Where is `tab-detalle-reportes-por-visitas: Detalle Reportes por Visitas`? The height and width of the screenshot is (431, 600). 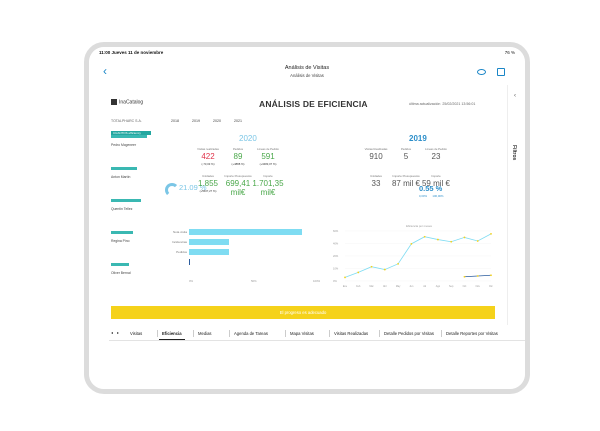 tab-detalle-reportes-por-visitas: Detalle Reportes por Visitas is located at coordinates (472, 333).